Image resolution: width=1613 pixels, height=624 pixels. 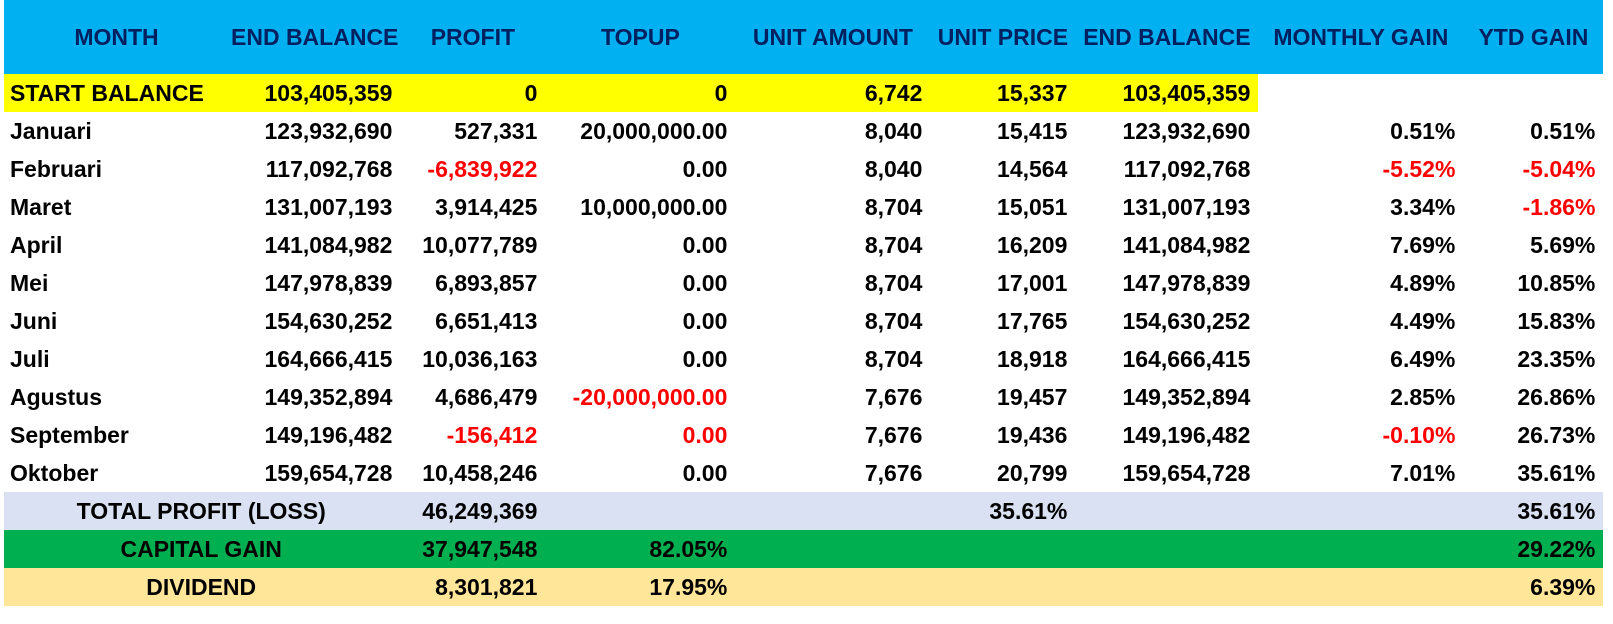 I want to click on header-ytd-gain: YTD GAIN, so click(x=1533, y=37).